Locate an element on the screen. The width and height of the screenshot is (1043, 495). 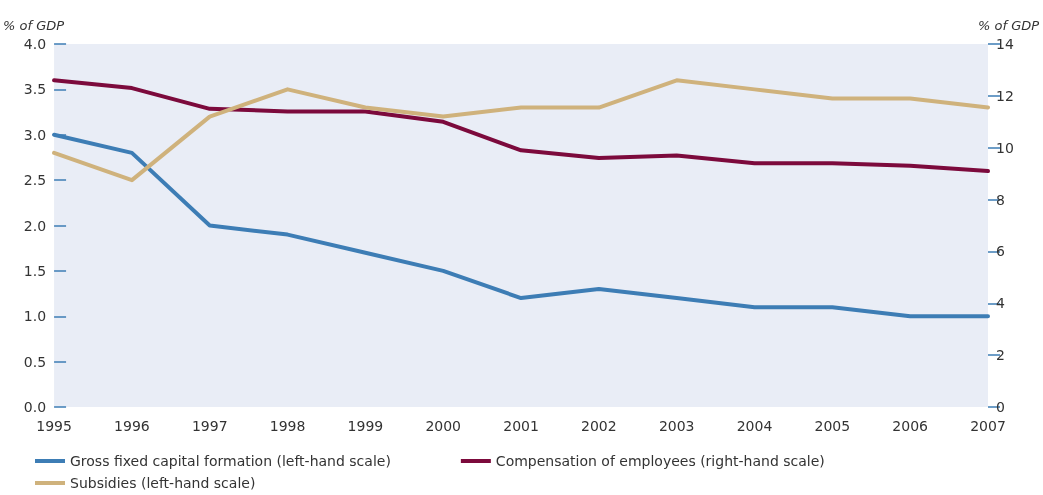
x-tick-label: 2004 is located at coordinates (754, 426).